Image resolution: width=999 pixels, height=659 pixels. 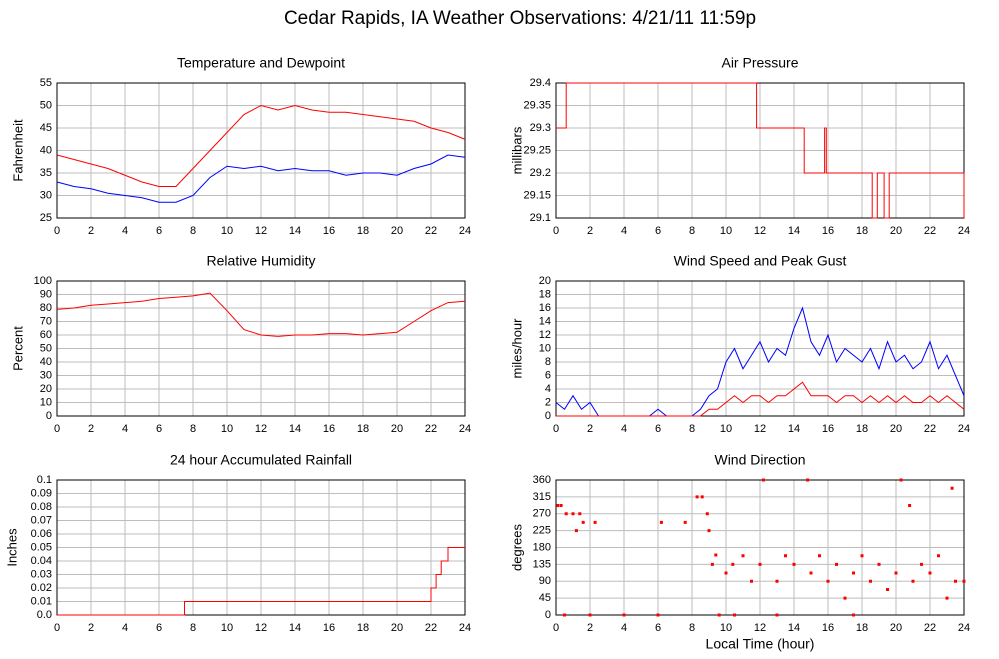 What do you see at coordinates (46, 402) in the screenshot?
I see `y-tick-label: 10` at bounding box center [46, 402].